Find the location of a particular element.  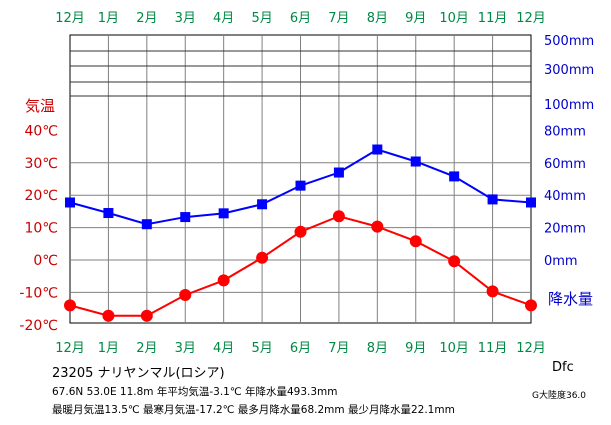

precipitation-tick-label-compressed: 100mm is located at coordinates (569, 105).